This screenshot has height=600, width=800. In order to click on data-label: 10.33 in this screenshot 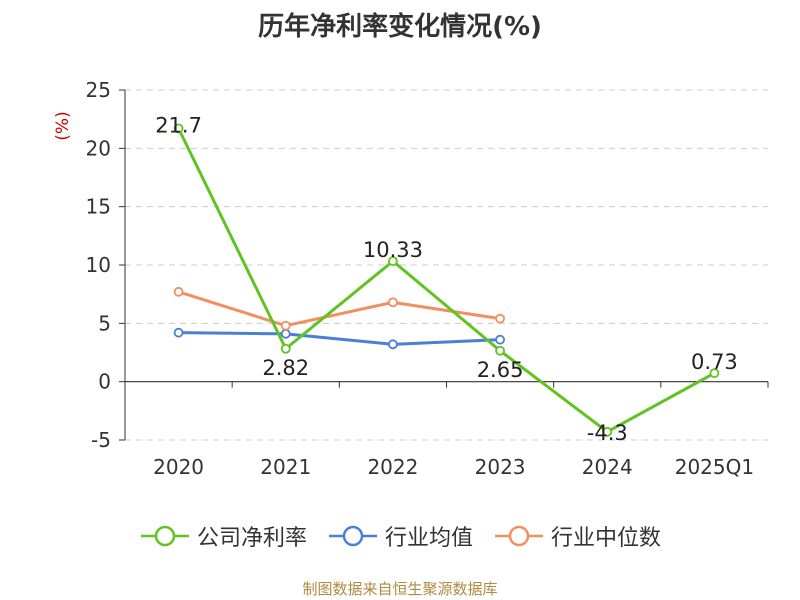, I will do `click(393, 250)`.